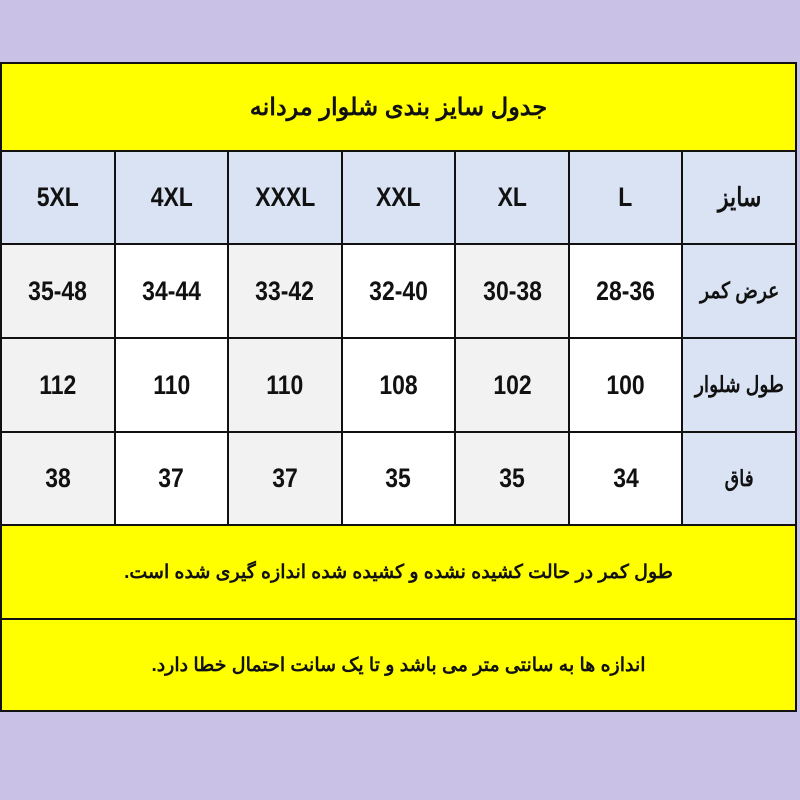 Image resolution: width=800 pixels, height=800 pixels. I want to click on table-row: طول شلوار 100 102 108 110 110 112, so click(398, 385).